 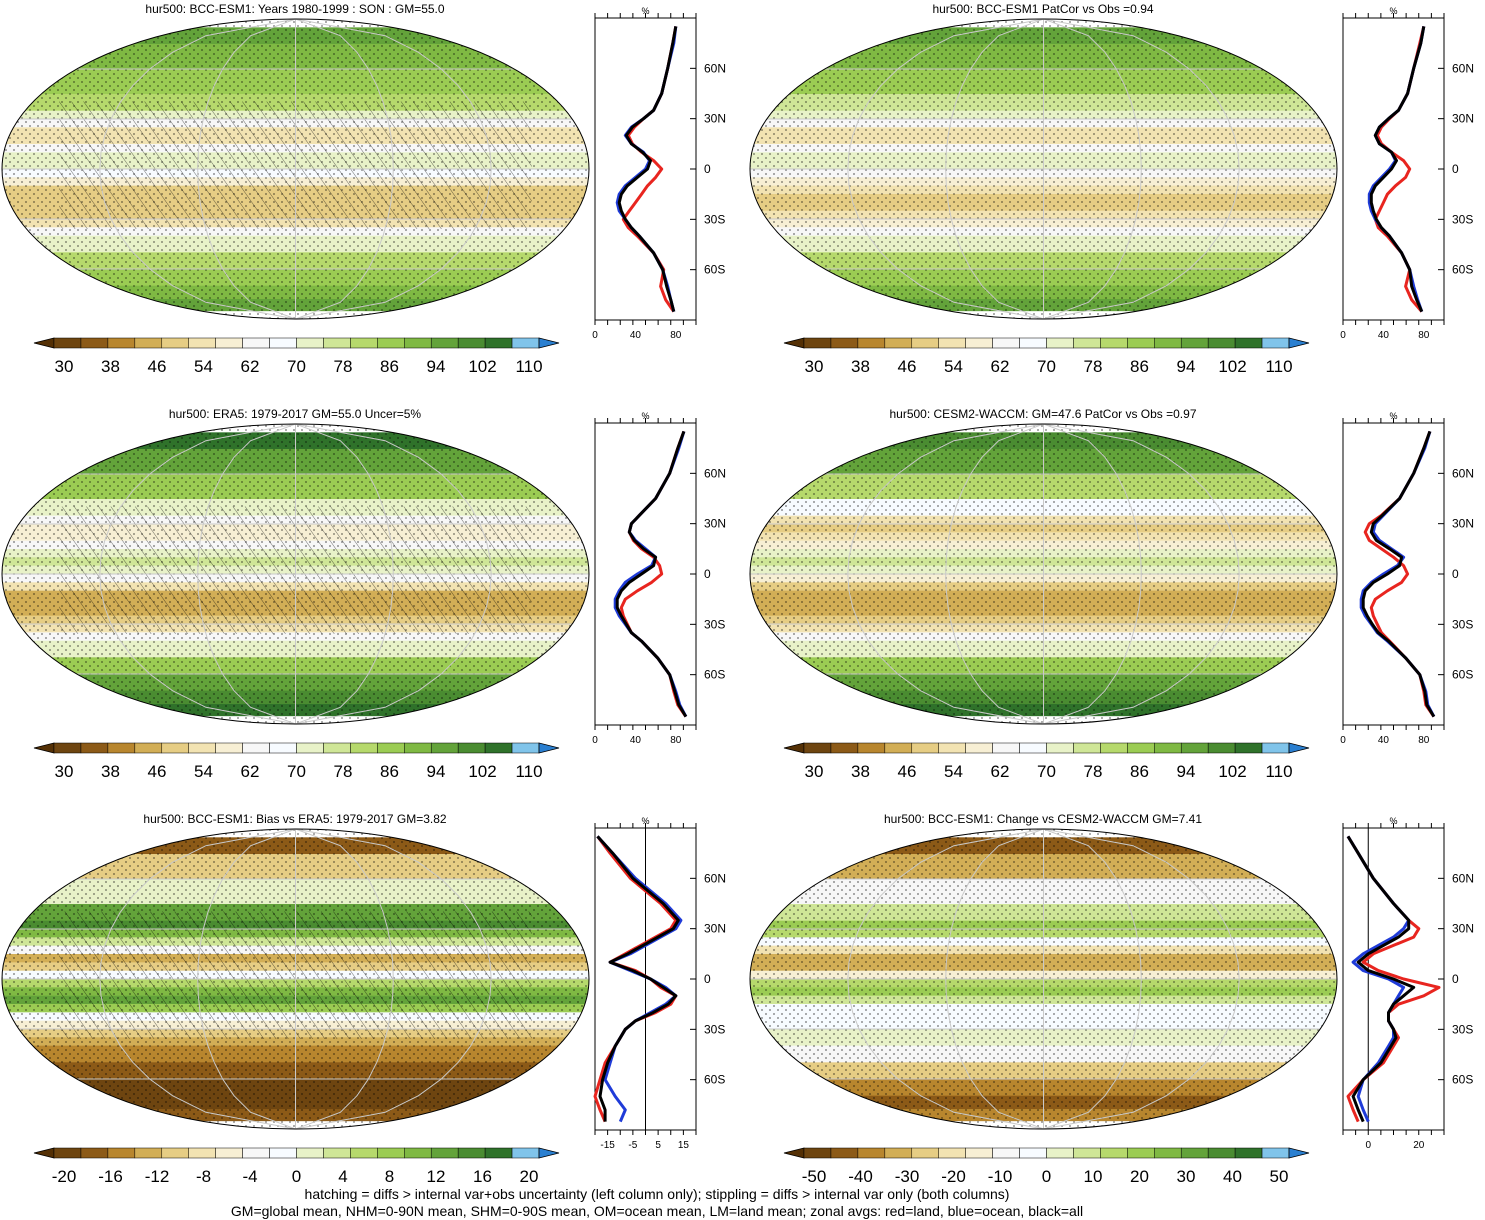 What do you see at coordinates (296, 356) in the screenshot?
I see `colorbar-1: 30 38 46 54 62 70 78 86 94 102 110` at bounding box center [296, 356].